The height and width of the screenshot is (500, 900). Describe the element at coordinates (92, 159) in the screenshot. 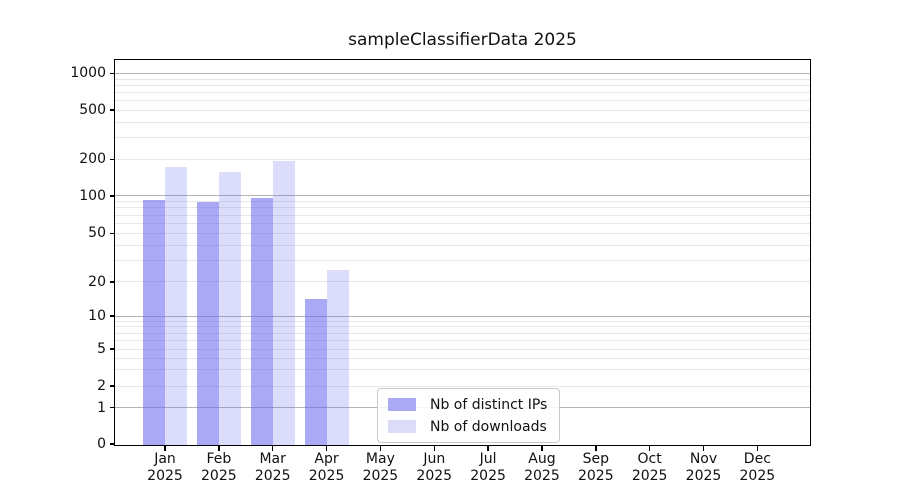

I see `y-tick-label: 200` at that location.